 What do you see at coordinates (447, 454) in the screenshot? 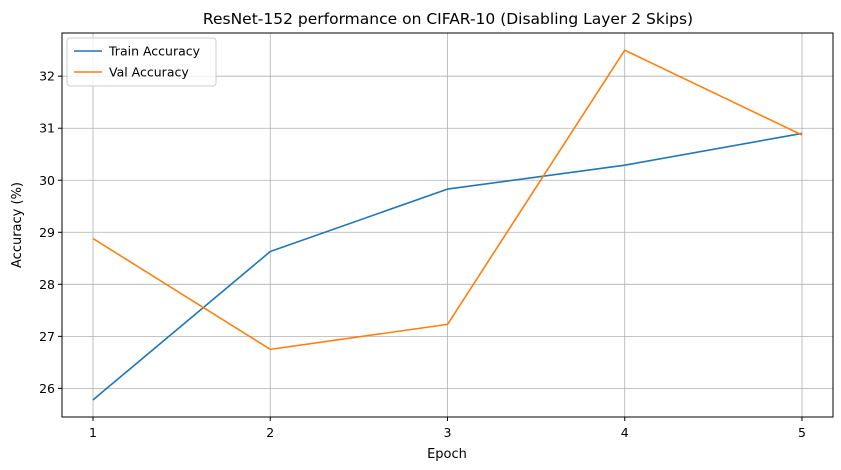
I see `x-axis-label: Epoch` at bounding box center [447, 454].